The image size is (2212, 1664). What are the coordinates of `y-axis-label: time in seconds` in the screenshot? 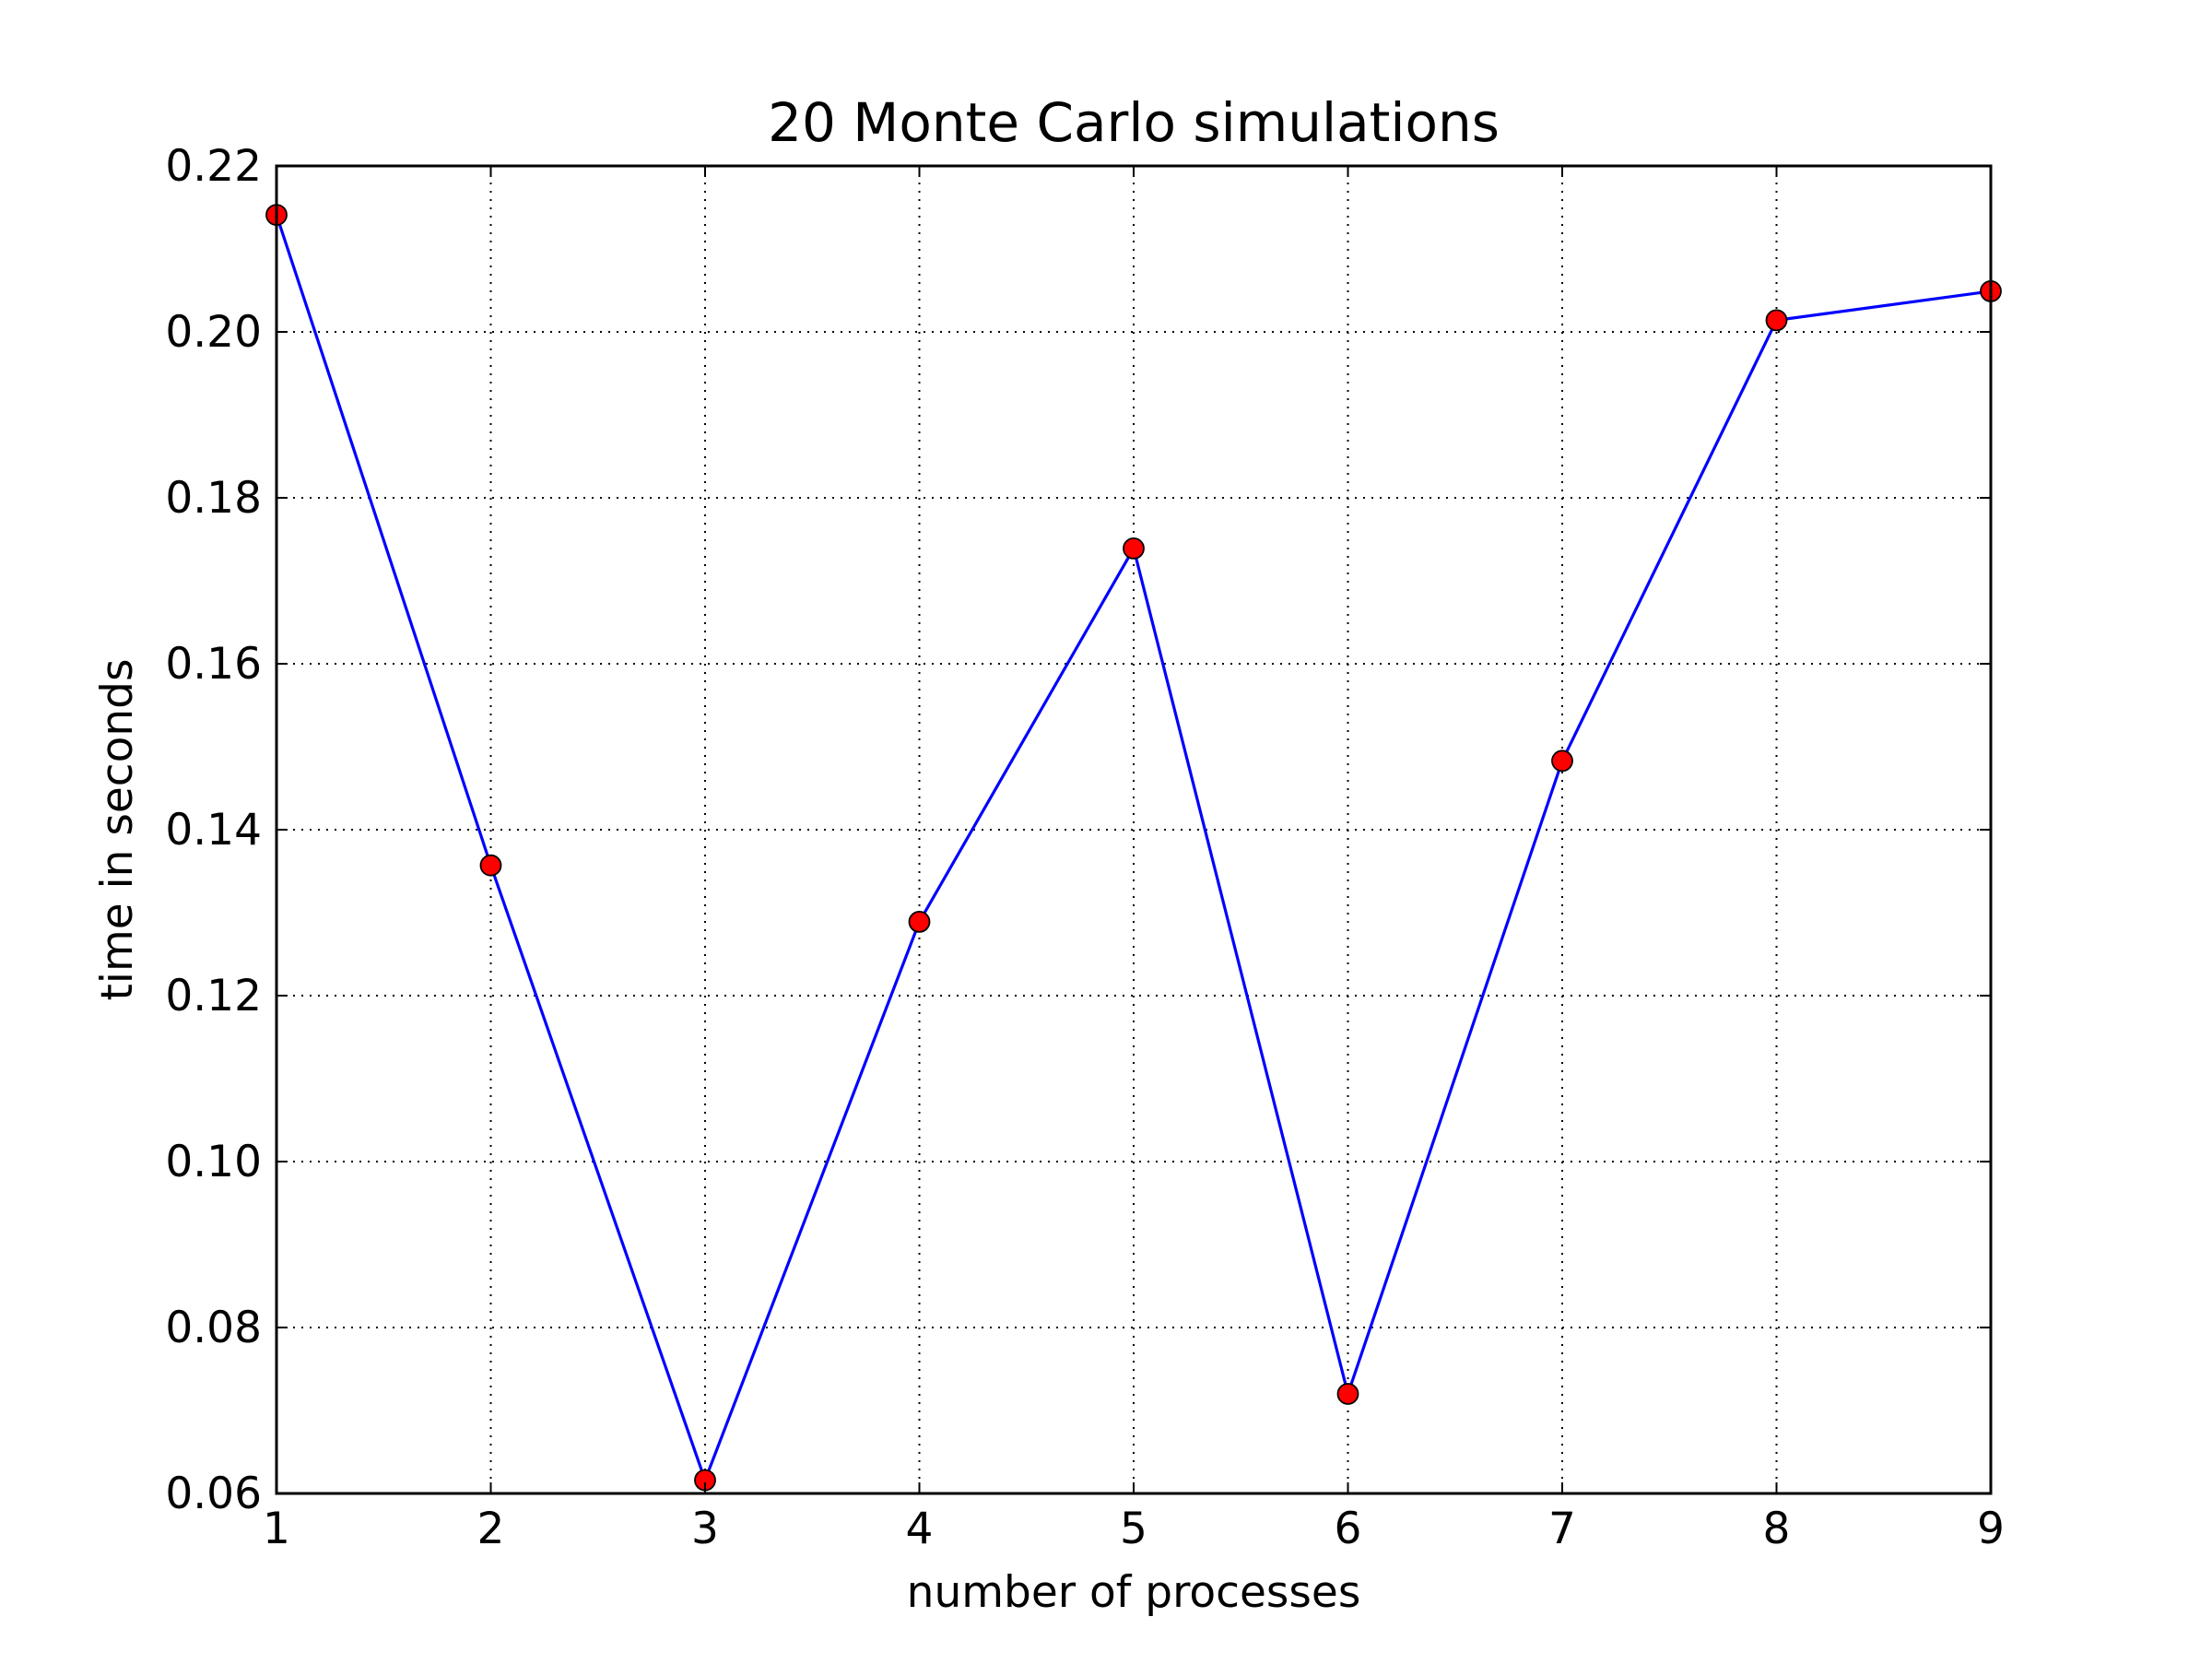 It's located at (117, 829).